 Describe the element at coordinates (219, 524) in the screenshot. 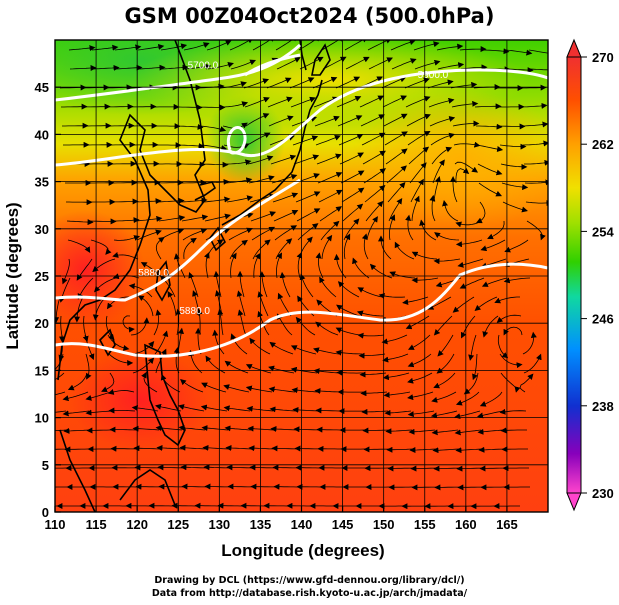

I see `x-tick-label: 130` at that location.